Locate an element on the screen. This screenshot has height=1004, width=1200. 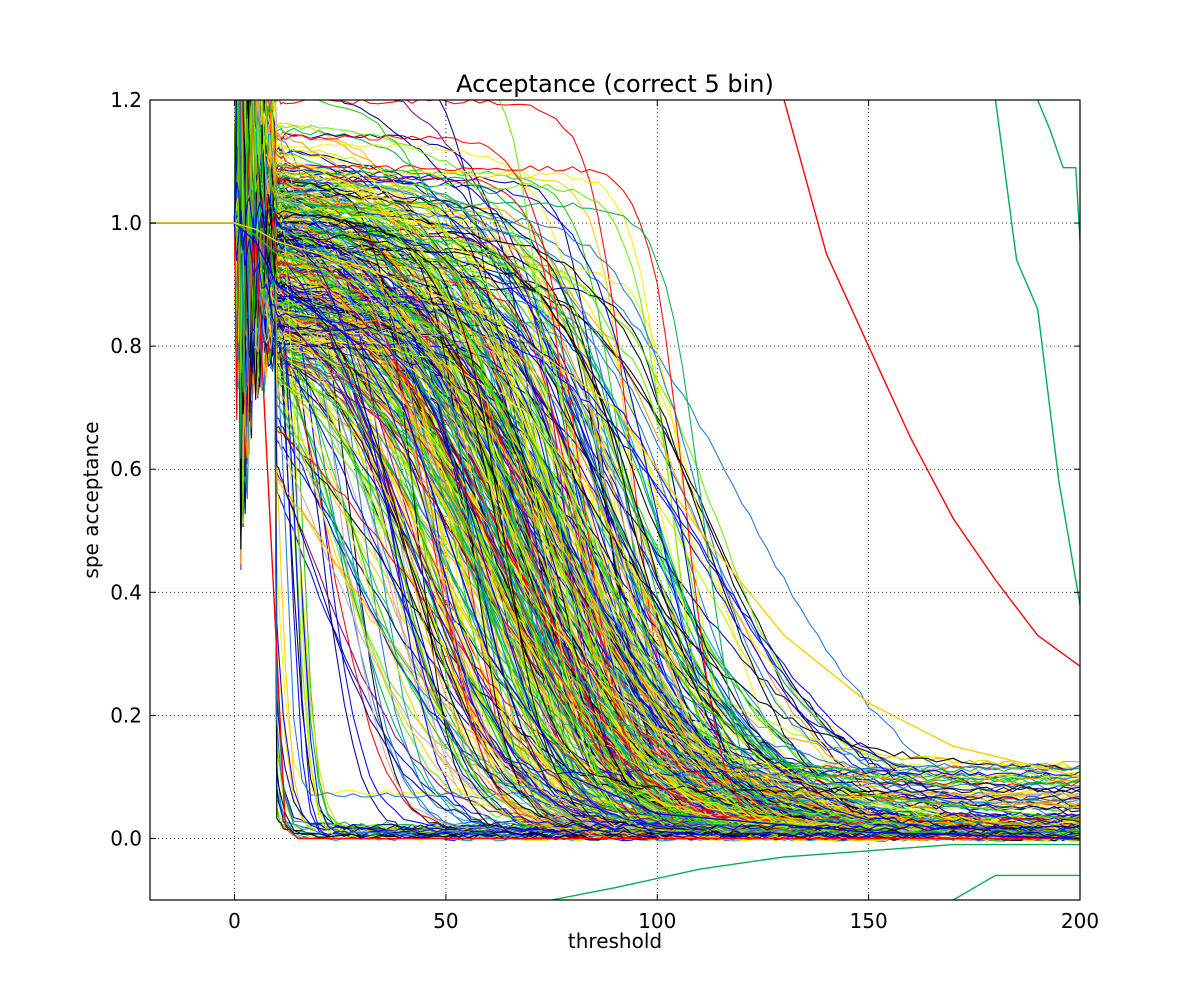
x-tick-label: 200 is located at coordinates (1080, 921).